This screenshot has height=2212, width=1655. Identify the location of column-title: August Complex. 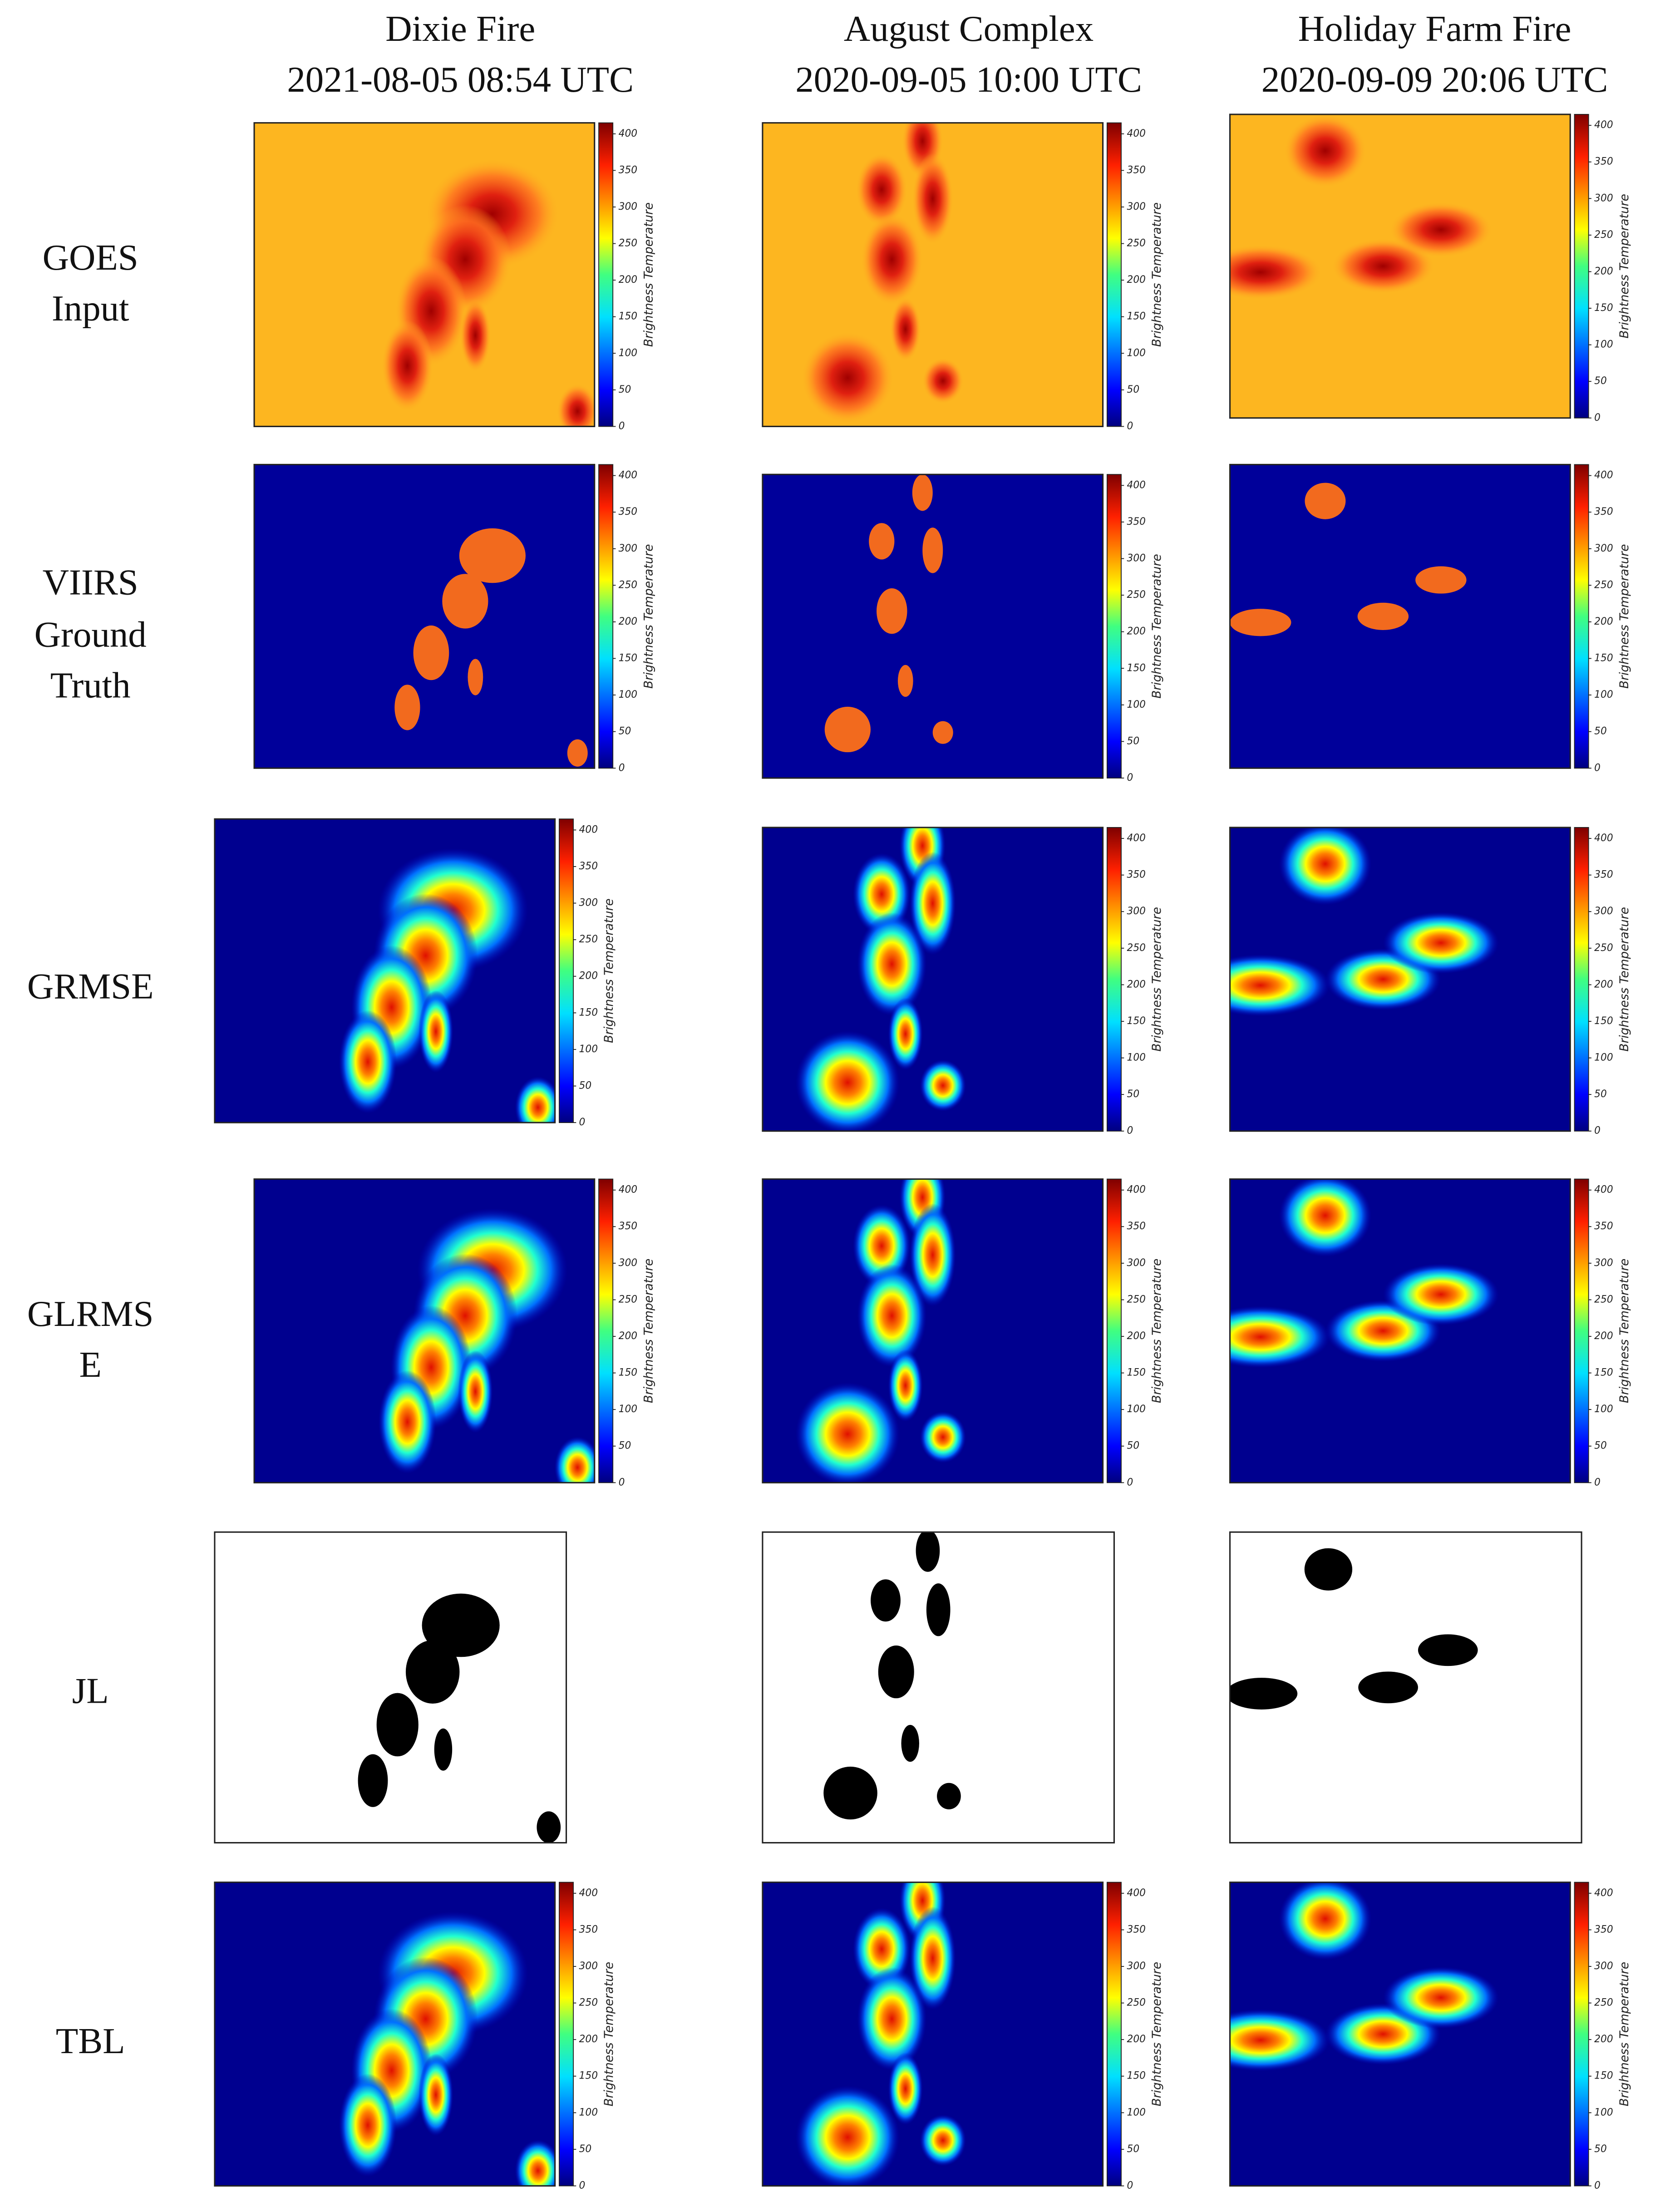
(968, 29).